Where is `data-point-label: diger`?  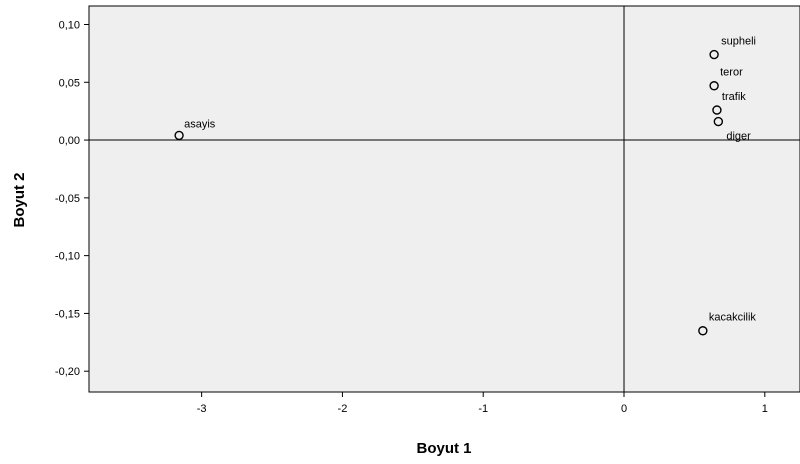 data-point-label: diger is located at coordinates (738, 137).